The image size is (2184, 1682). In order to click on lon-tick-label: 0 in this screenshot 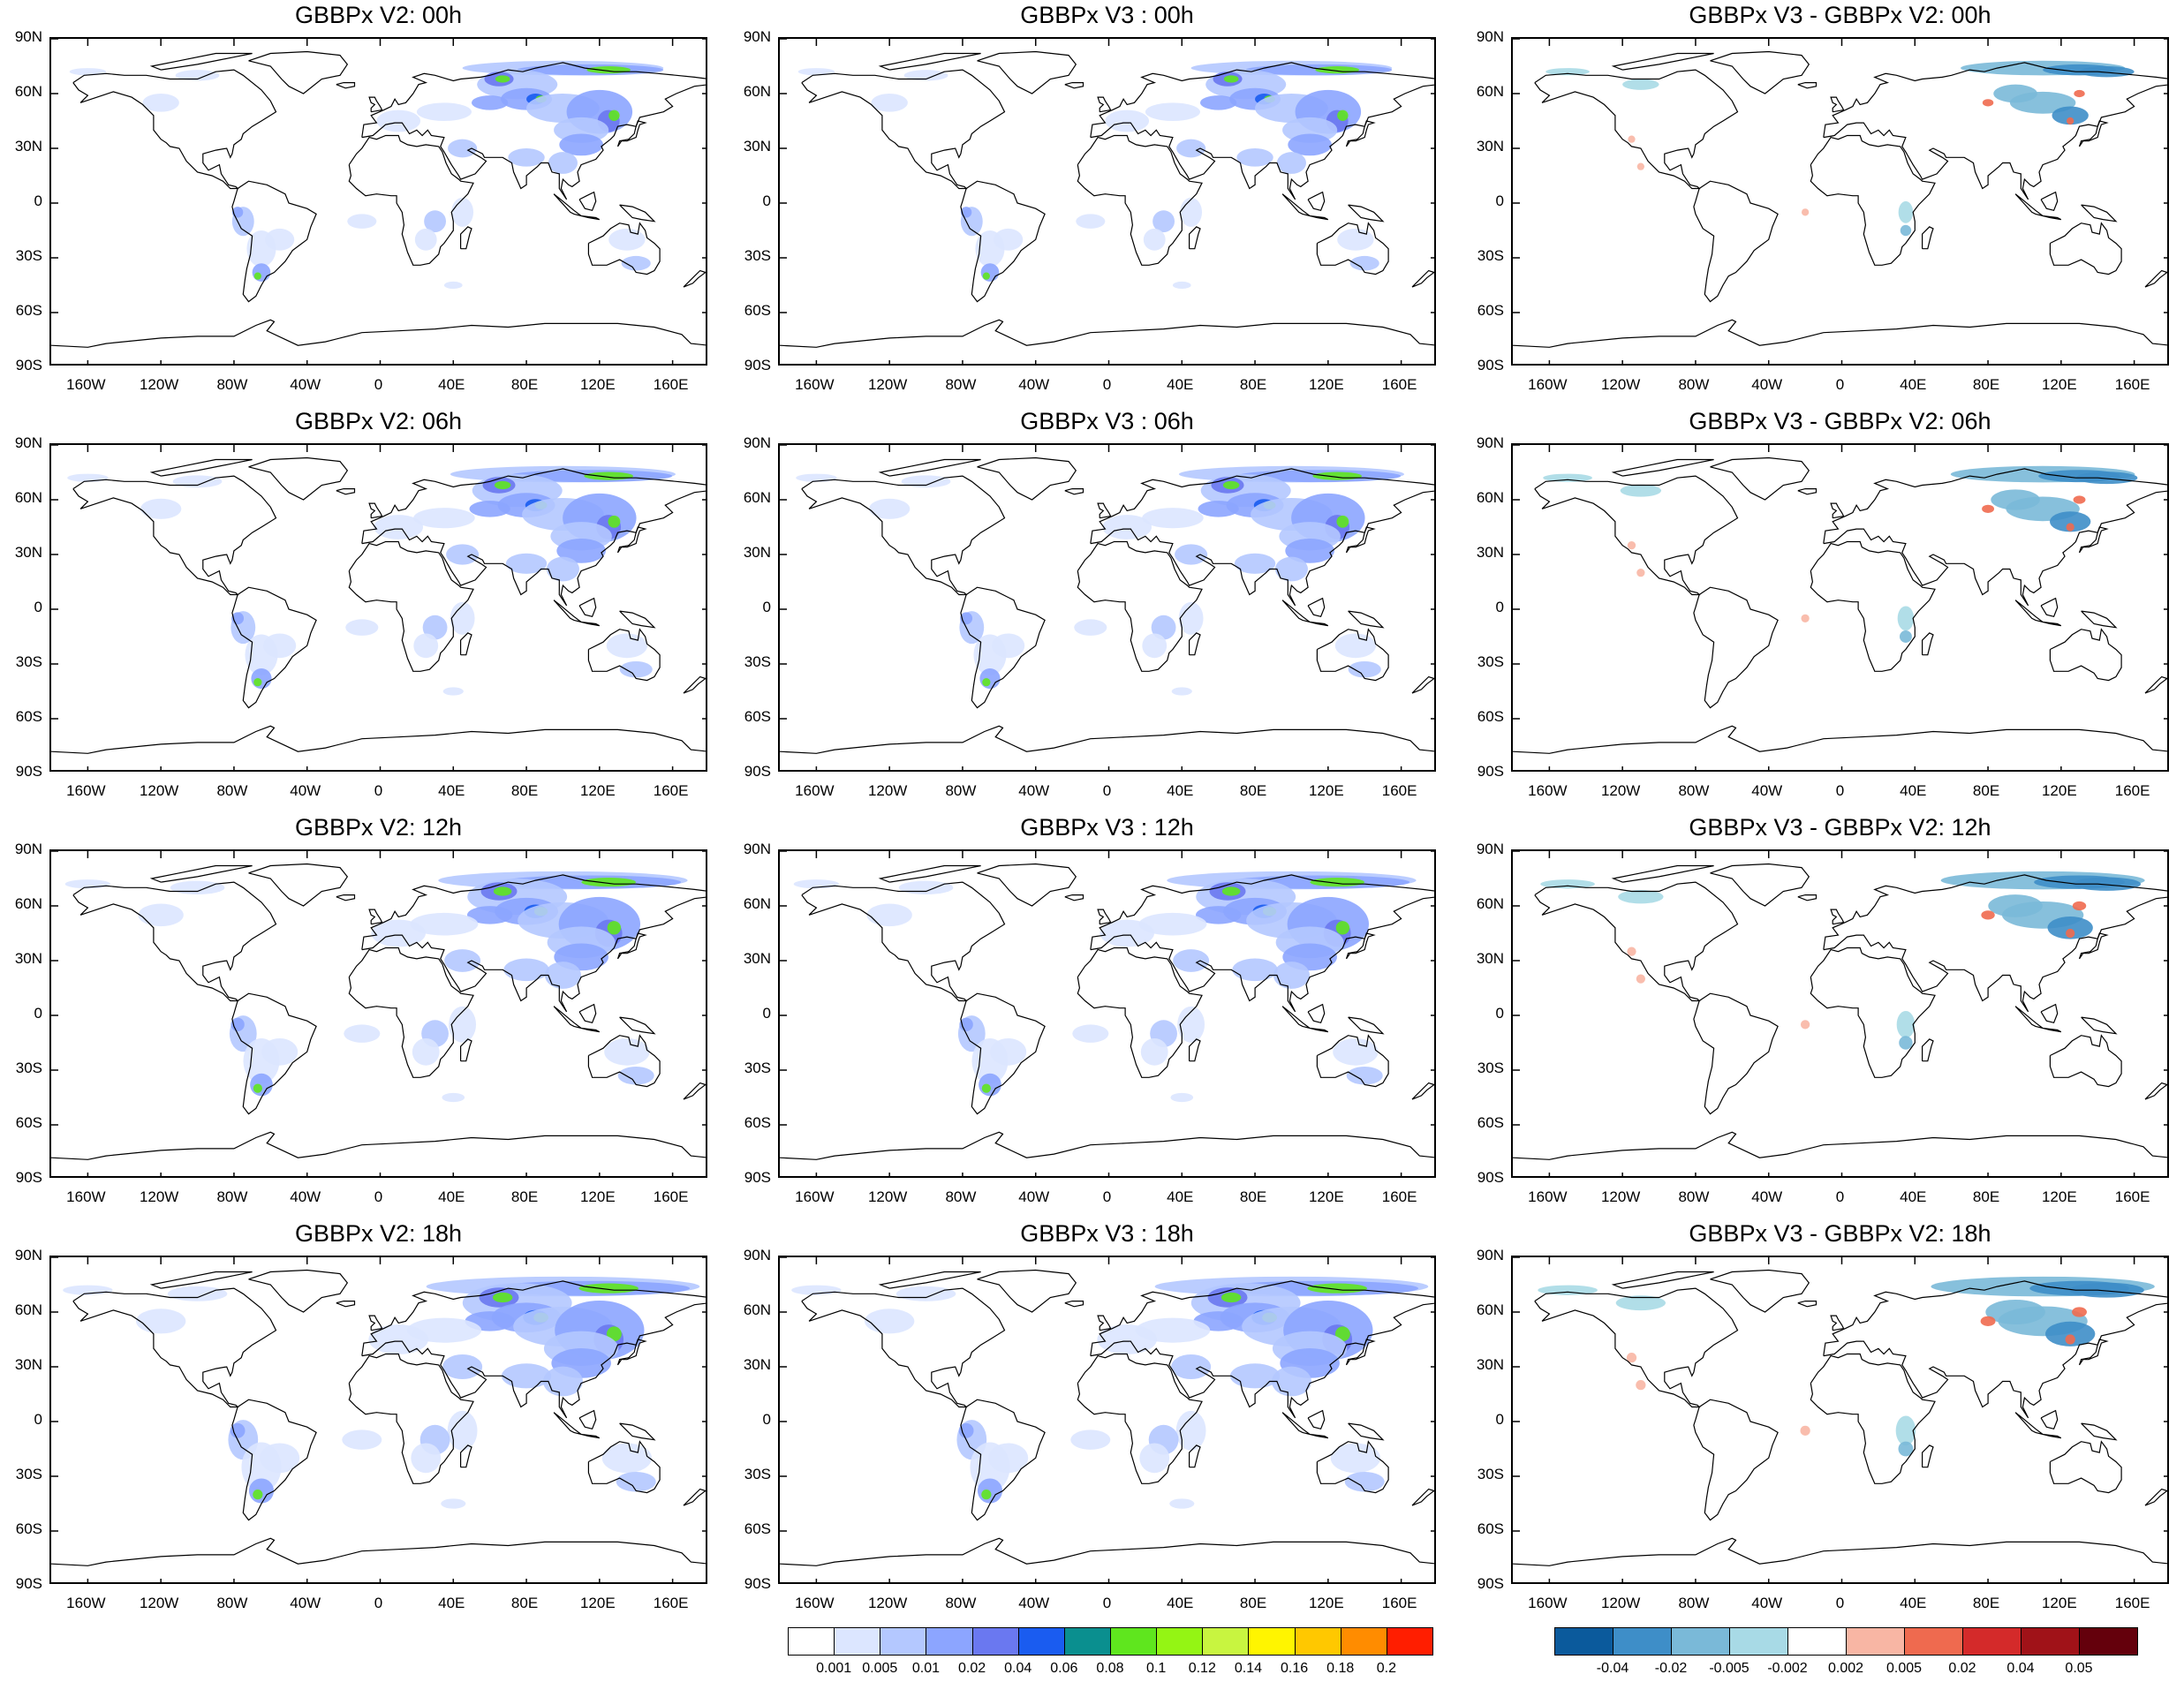, I will do `click(1107, 384)`.